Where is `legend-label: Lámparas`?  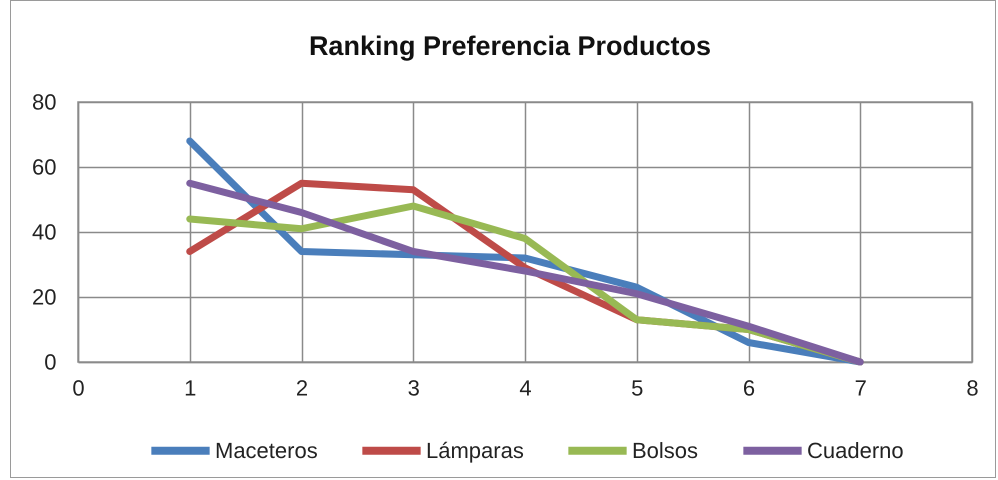
legend-label: Lámparas is located at coordinates (475, 450).